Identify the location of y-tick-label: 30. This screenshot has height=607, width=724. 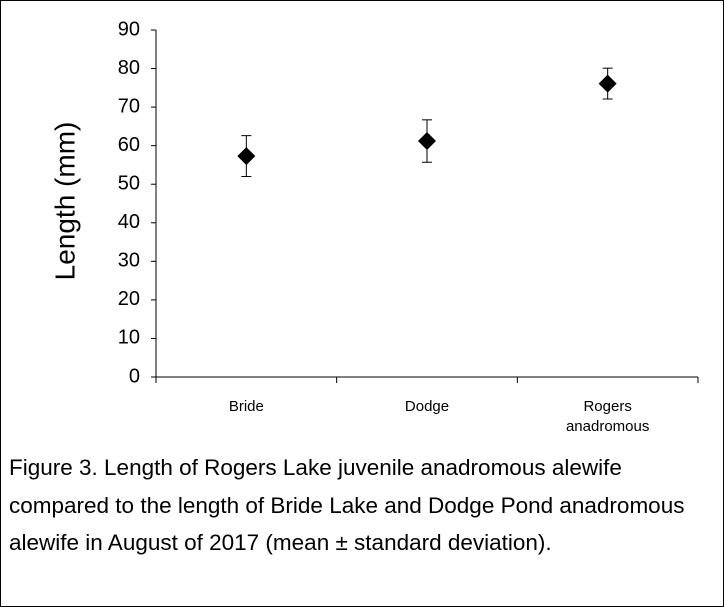
(129, 261).